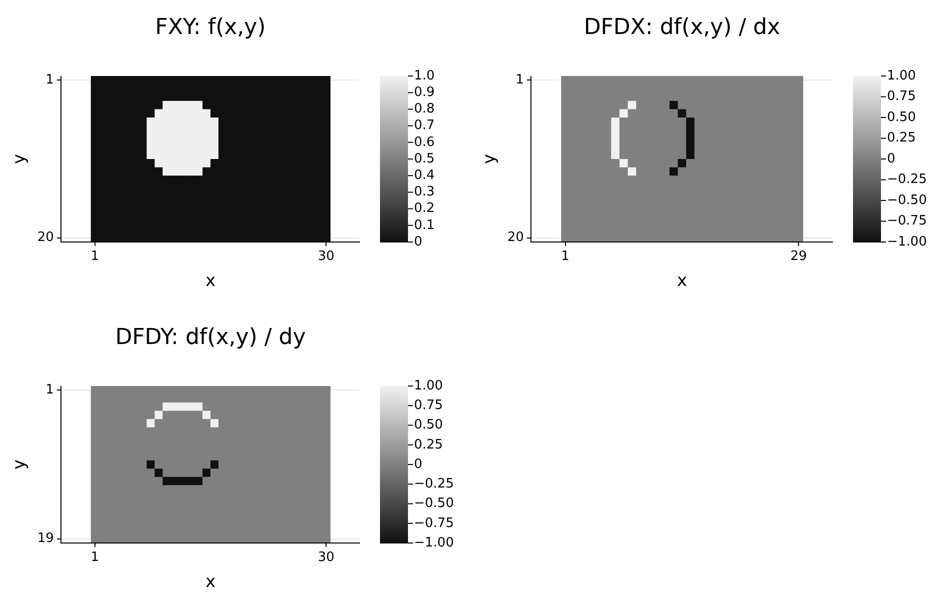 This screenshot has width=943, height=601. What do you see at coordinates (424, 109) in the screenshot?
I see `color-bar-label: 0.8` at bounding box center [424, 109].